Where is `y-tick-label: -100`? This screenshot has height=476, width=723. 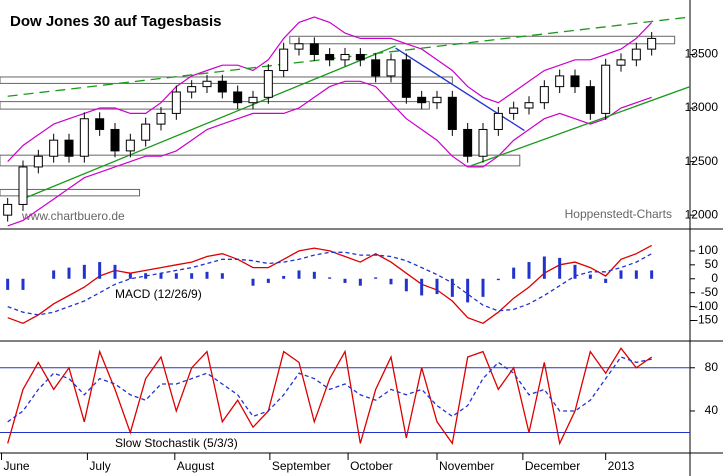 y-tick-label: -100 is located at coordinates (706, 306).